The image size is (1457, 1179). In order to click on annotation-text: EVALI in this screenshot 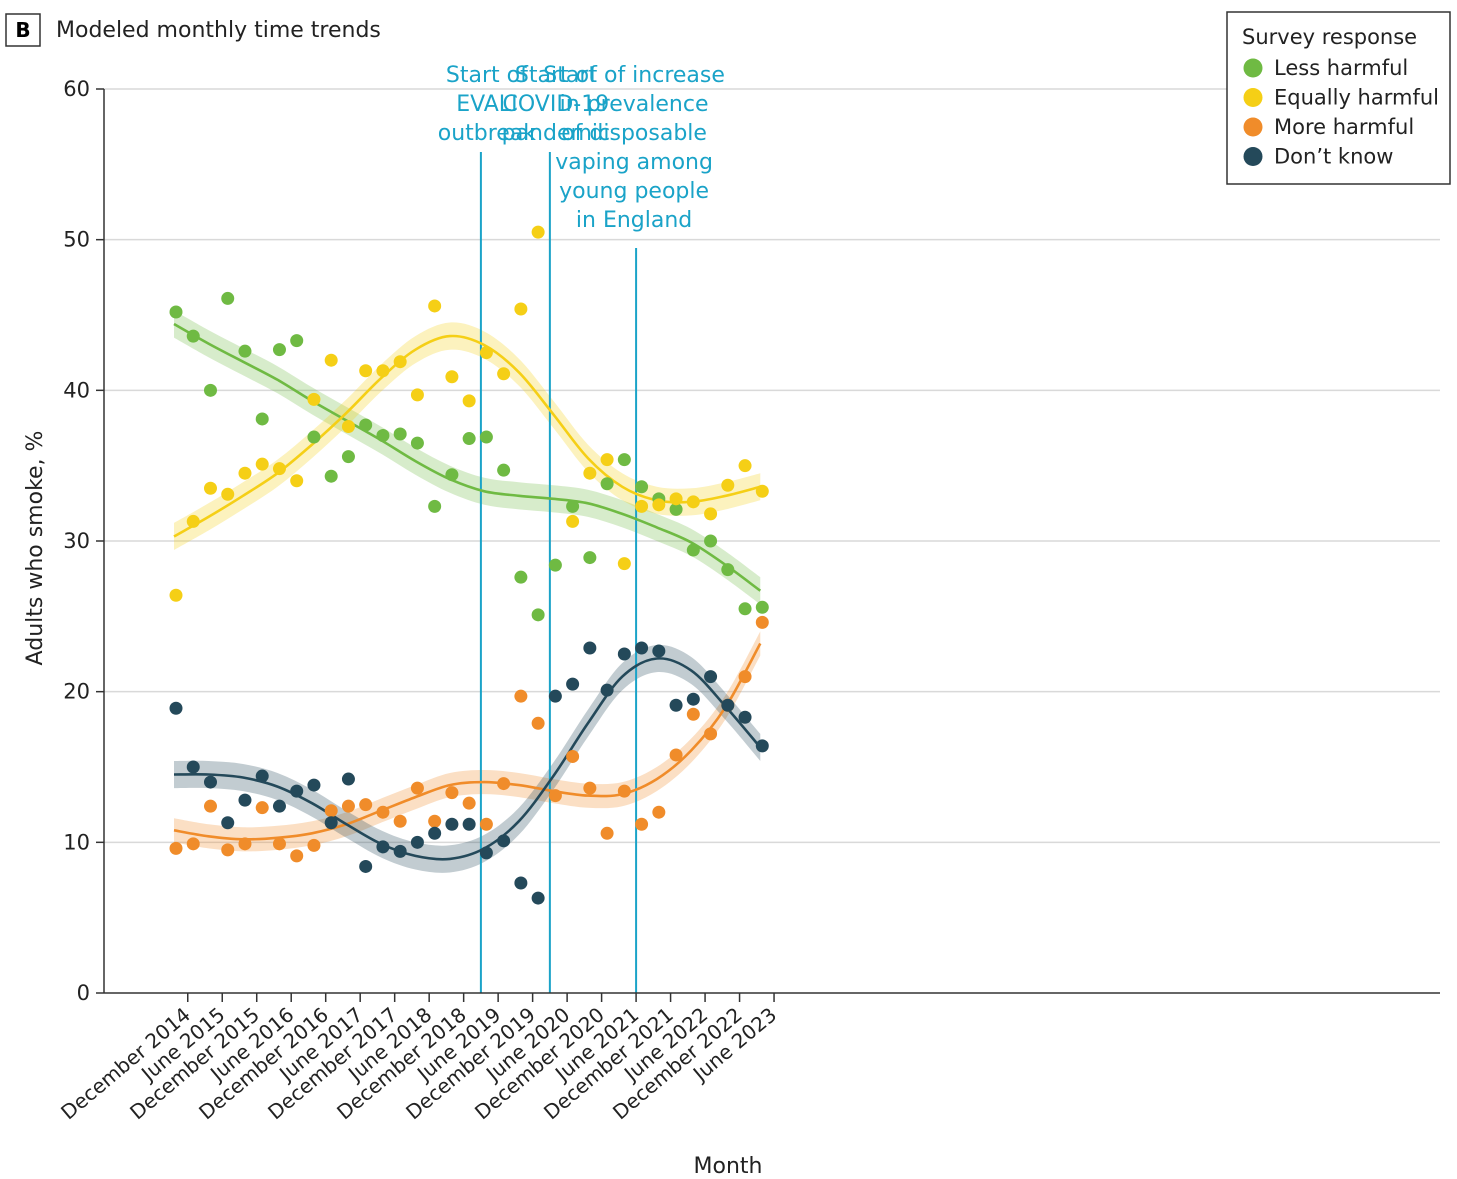, I will do `click(486, 104)`.